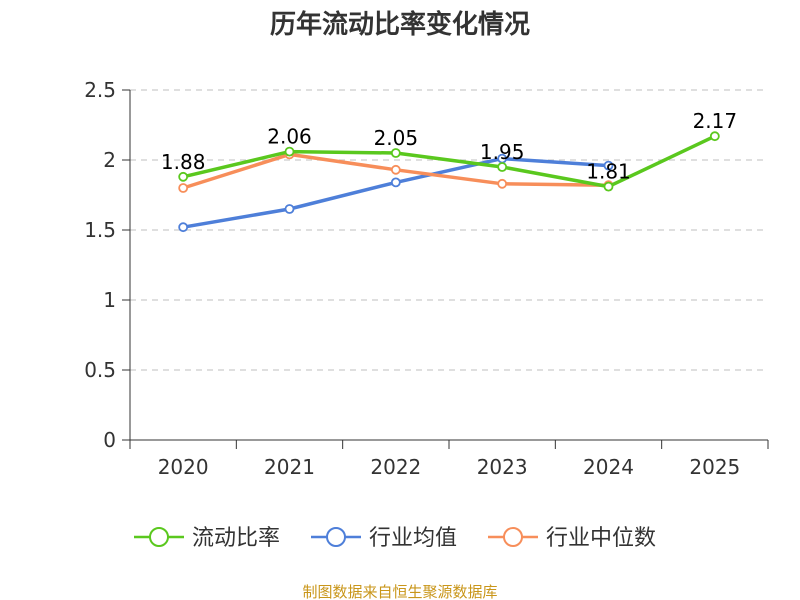 Image resolution: width=800 pixels, height=600 pixels. Describe the element at coordinates (183, 467) in the screenshot. I see `x-tick-label: 2020` at that location.